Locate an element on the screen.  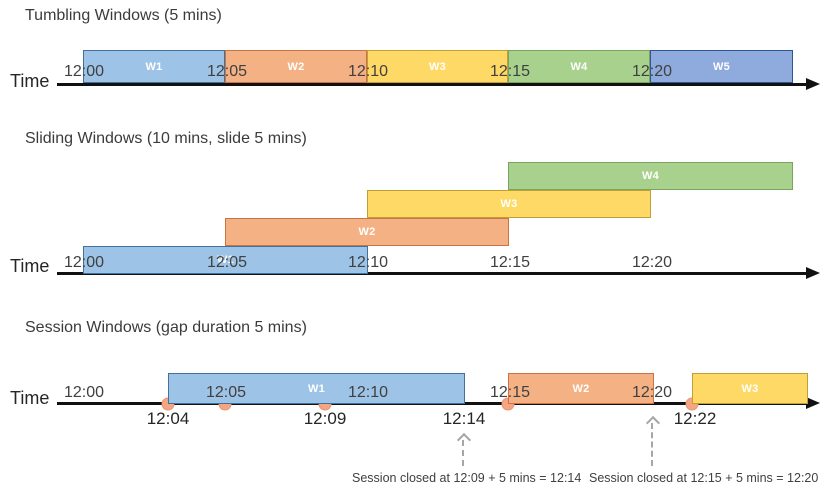
sliding-window-w1: W1 is located at coordinates (225, 260).